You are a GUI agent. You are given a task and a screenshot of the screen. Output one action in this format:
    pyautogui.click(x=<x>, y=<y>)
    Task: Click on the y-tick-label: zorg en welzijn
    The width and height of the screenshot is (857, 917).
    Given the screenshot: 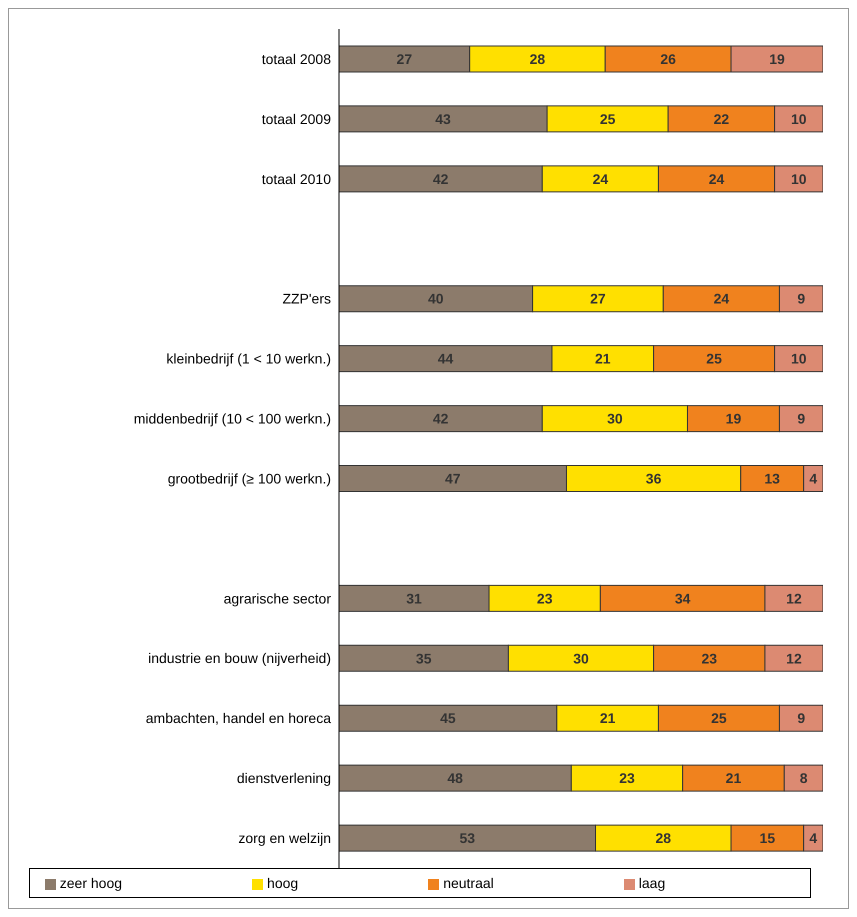 What is the action you would take?
    pyautogui.click(x=284, y=838)
    